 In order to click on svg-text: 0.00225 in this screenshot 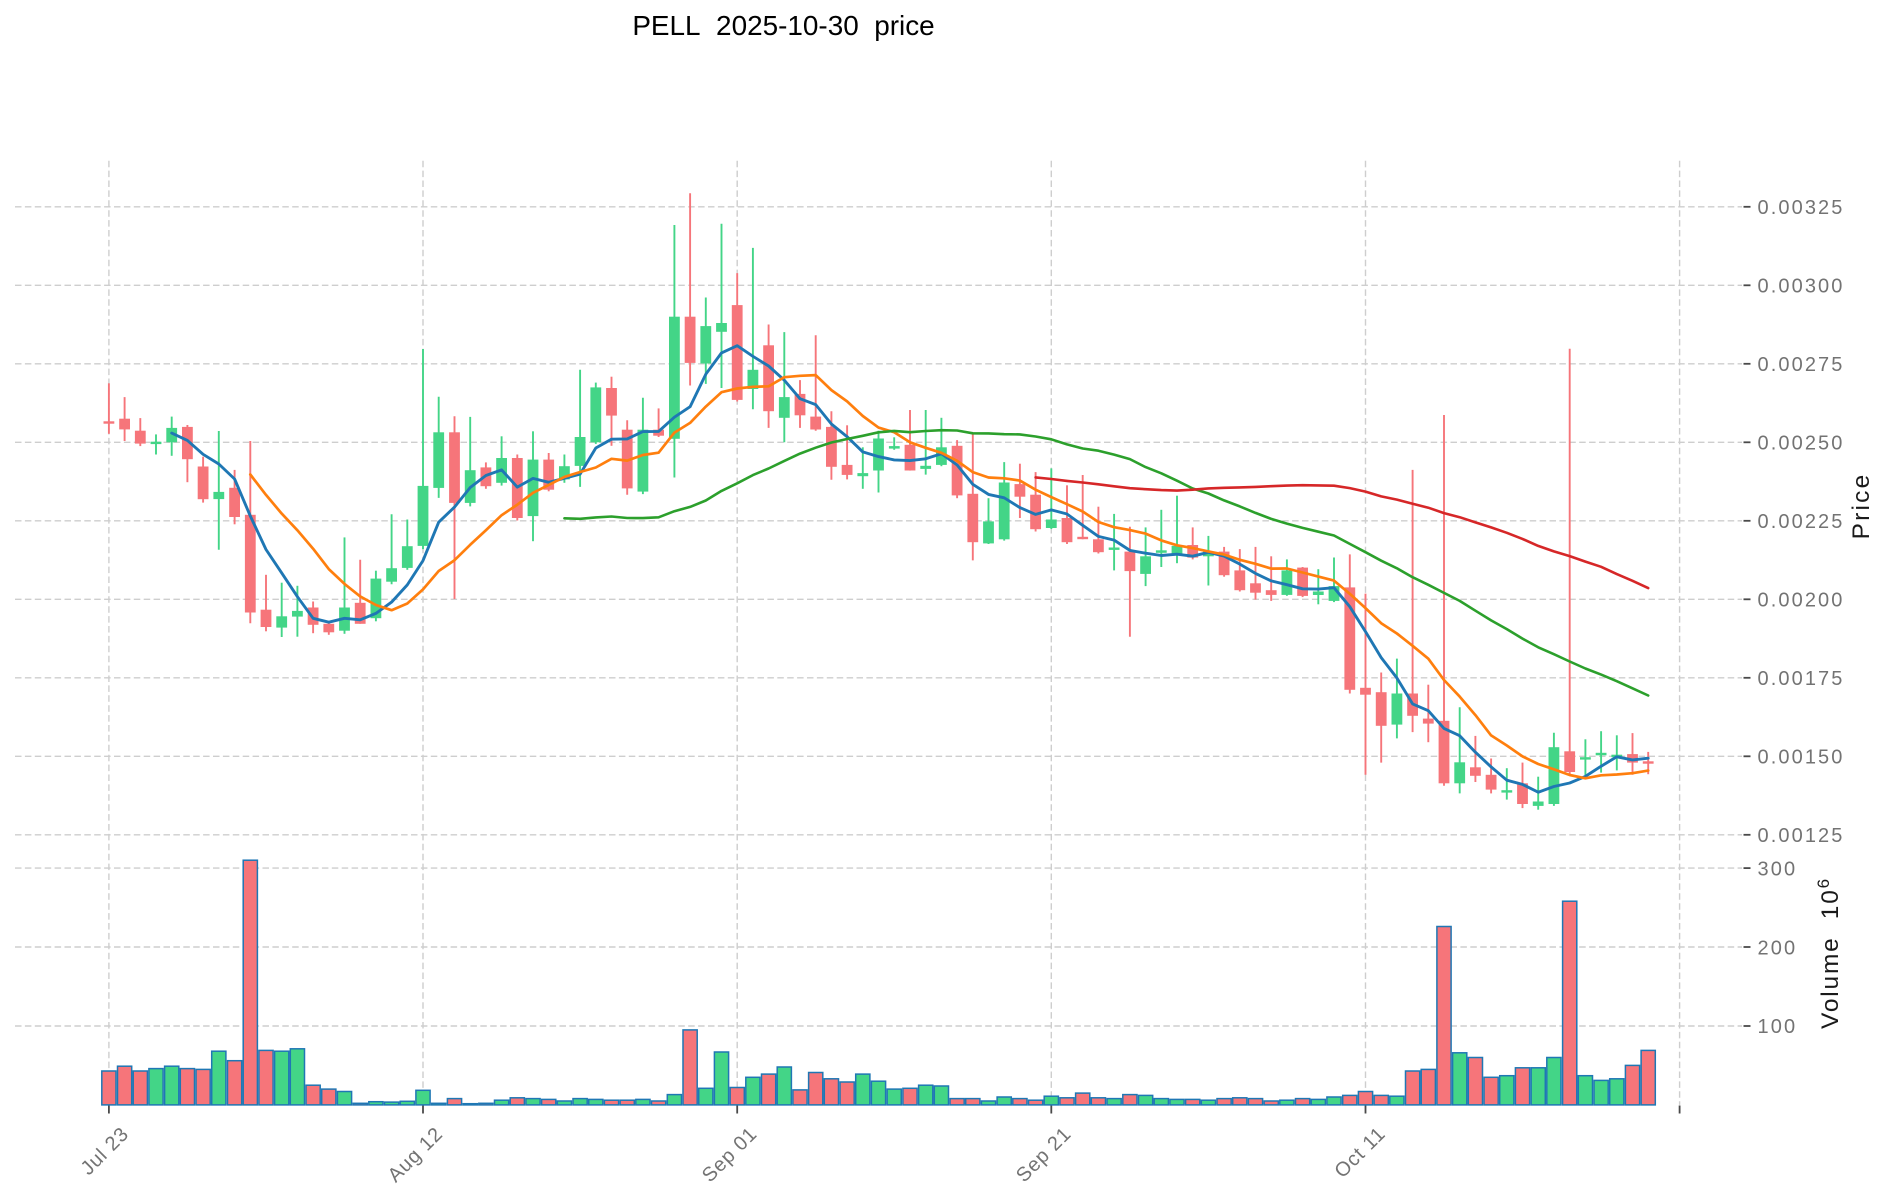, I will do `click(1801, 522)`.